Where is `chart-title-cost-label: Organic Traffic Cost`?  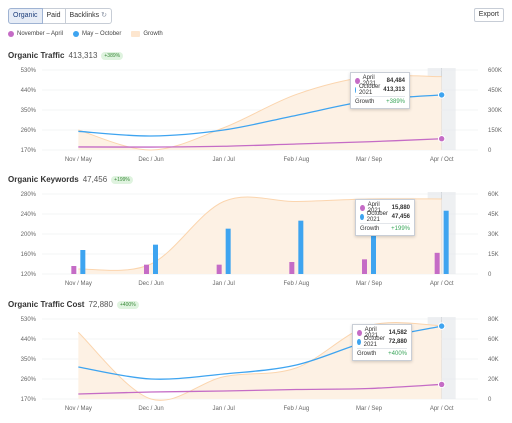
chart-title-cost-label: Organic Traffic Cost is located at coordinates (46, 304).